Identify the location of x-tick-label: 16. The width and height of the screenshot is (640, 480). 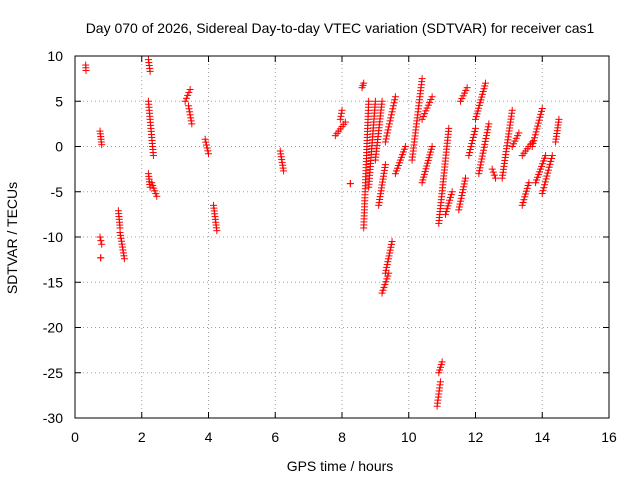
(609, 437).